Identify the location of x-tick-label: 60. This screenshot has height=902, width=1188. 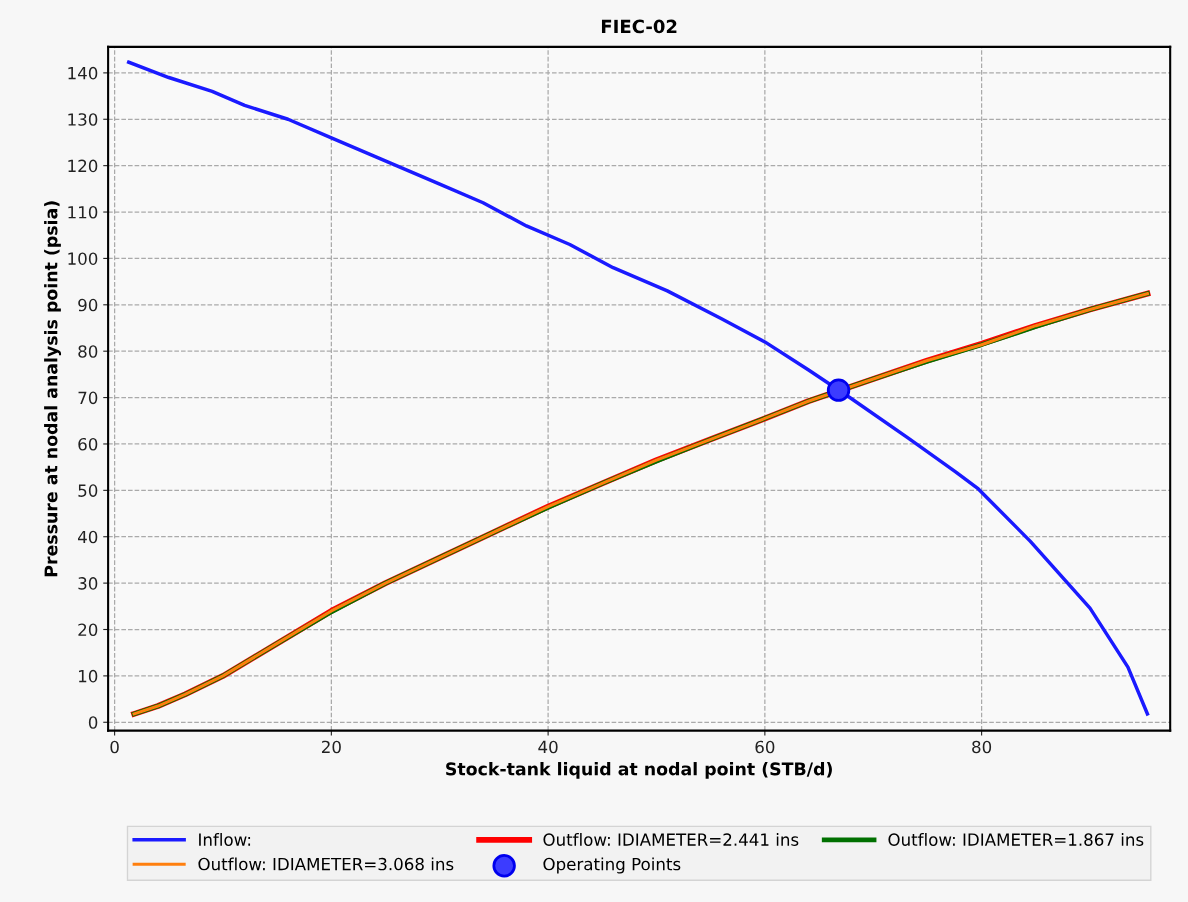
(765, 747).